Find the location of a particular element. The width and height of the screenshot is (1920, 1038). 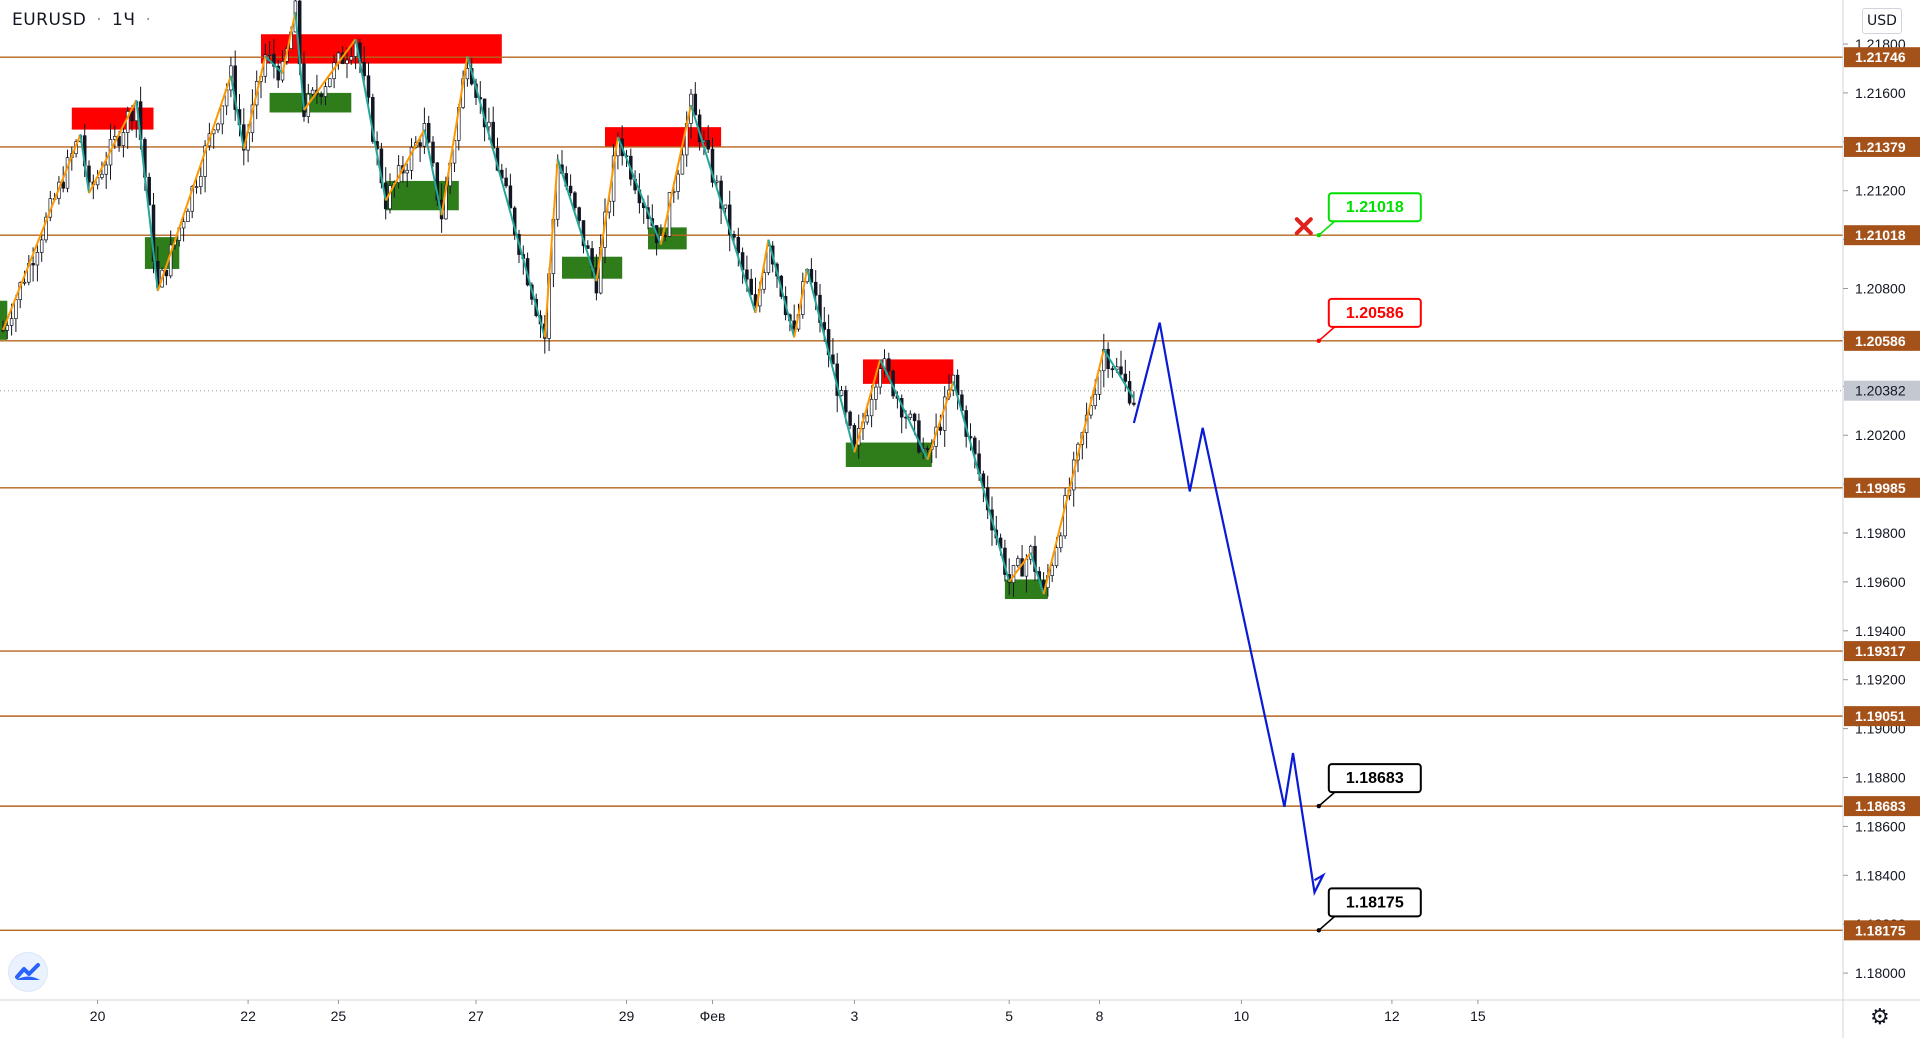

level-axis-label: 1.18683 is located at coordinates (1880, 806).